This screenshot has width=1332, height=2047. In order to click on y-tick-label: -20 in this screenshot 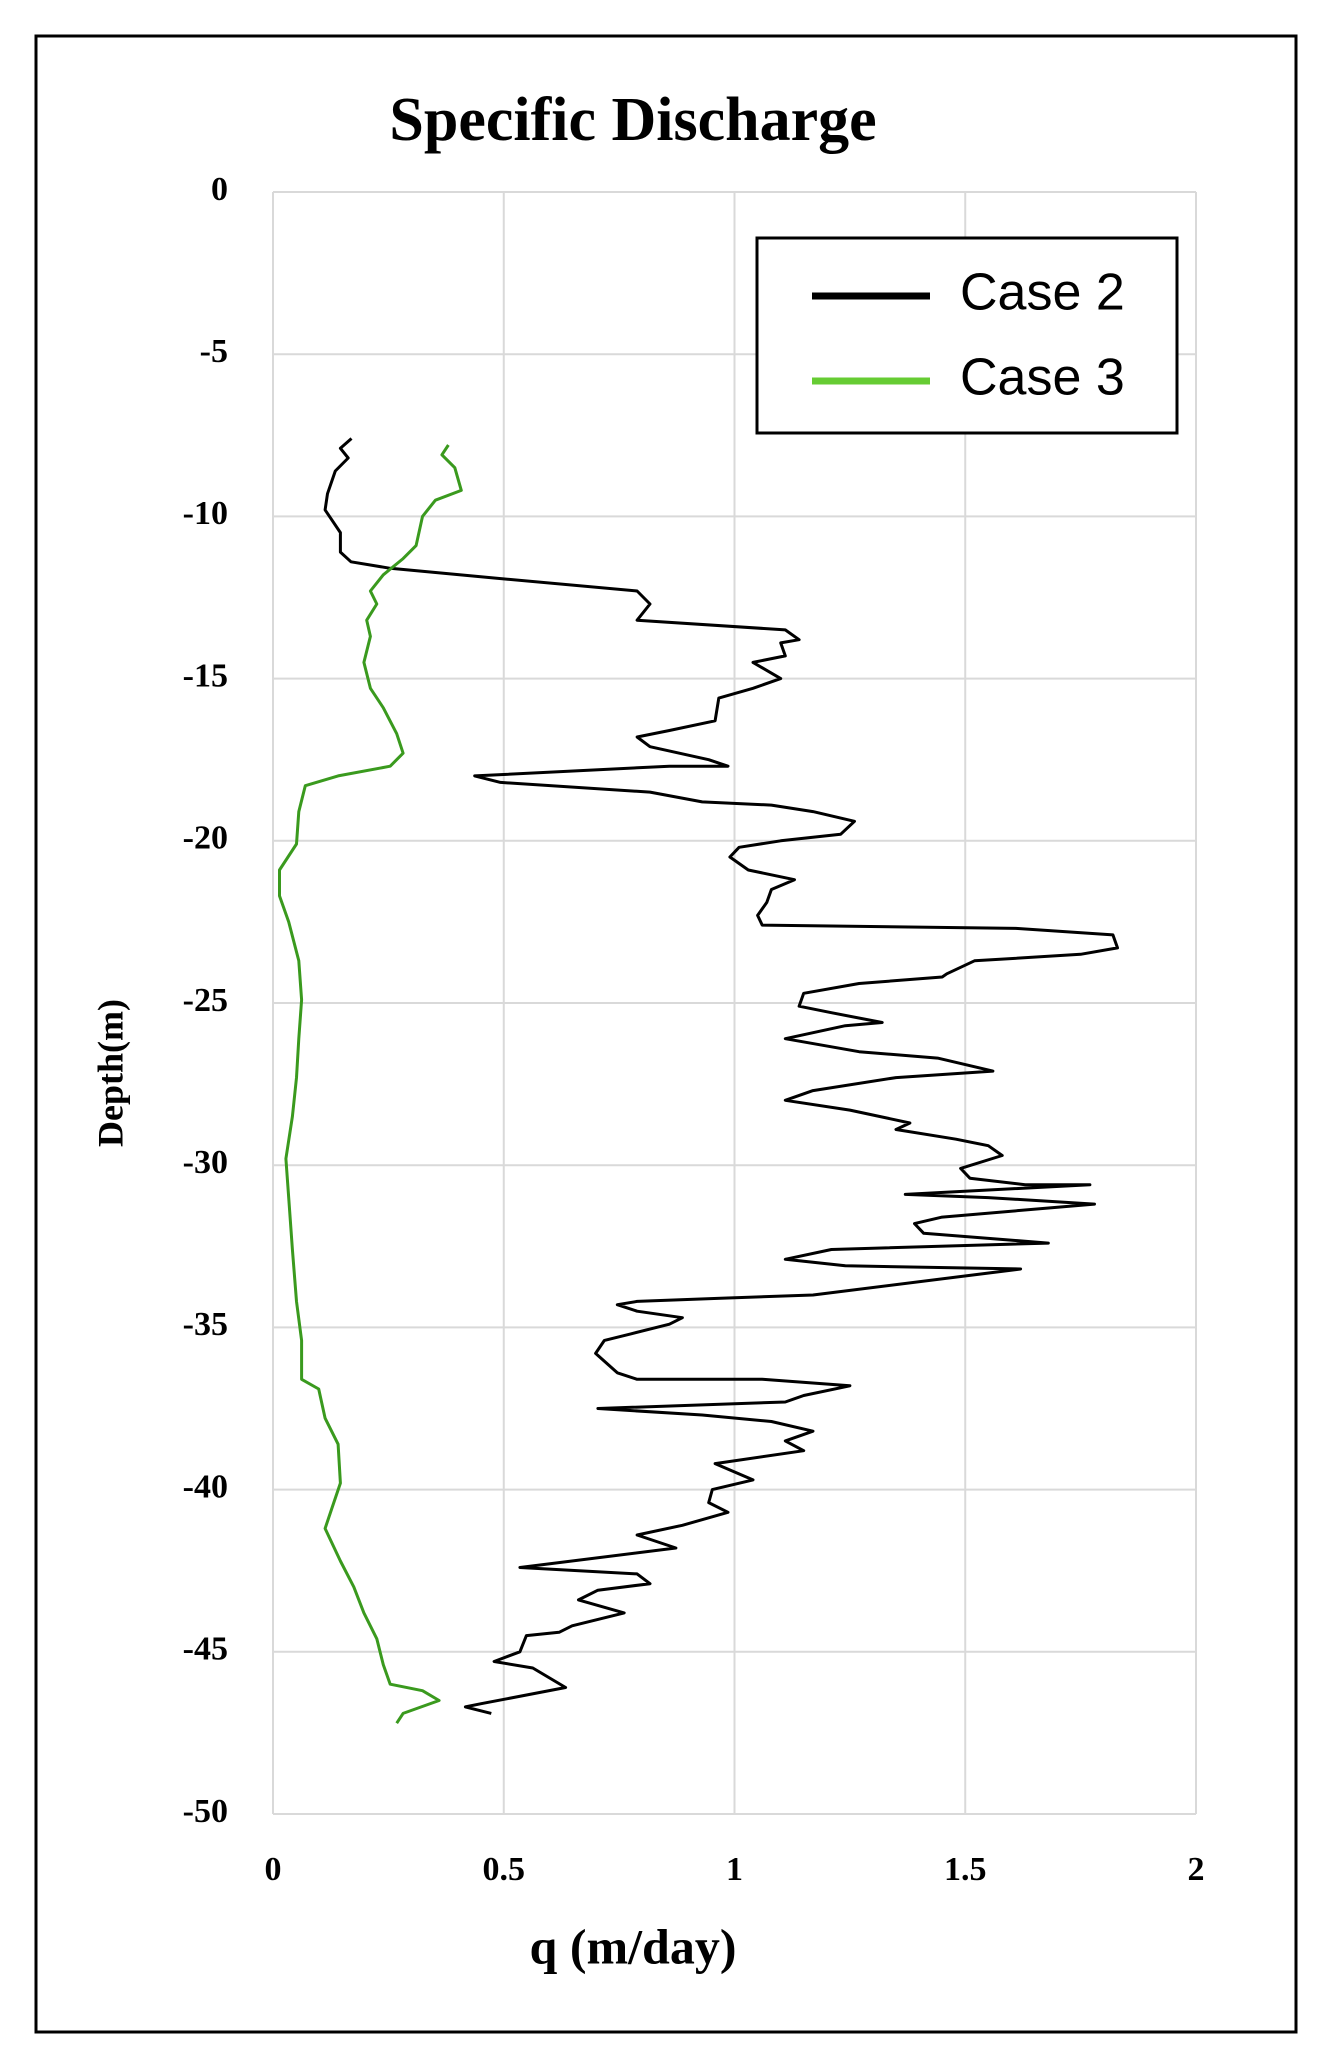, I will do `click(205, 838)`.